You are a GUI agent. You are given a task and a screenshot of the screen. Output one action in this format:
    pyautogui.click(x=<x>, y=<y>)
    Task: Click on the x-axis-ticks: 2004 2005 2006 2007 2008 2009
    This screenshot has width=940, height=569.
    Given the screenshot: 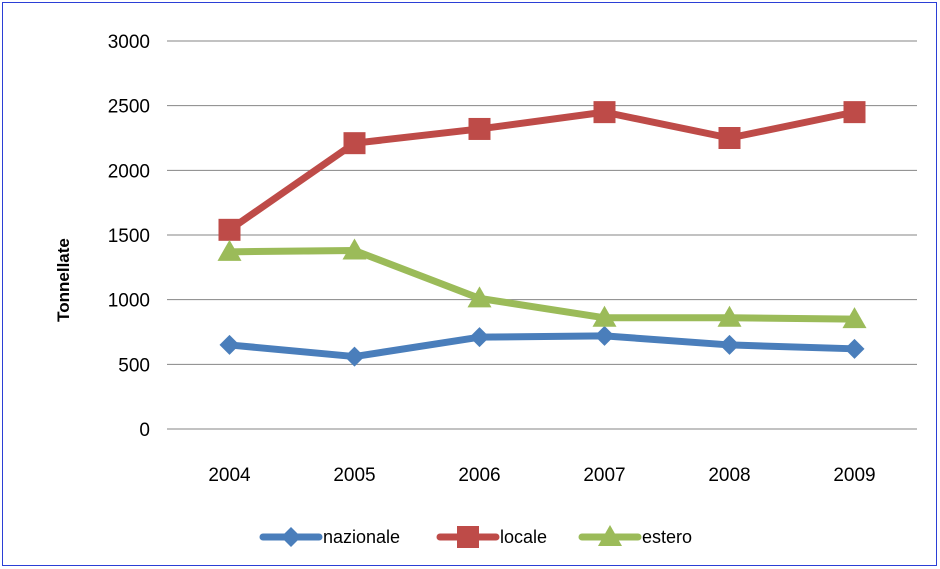 What is the action you would take?
    pyautogui.click(x=541, y=475)
    